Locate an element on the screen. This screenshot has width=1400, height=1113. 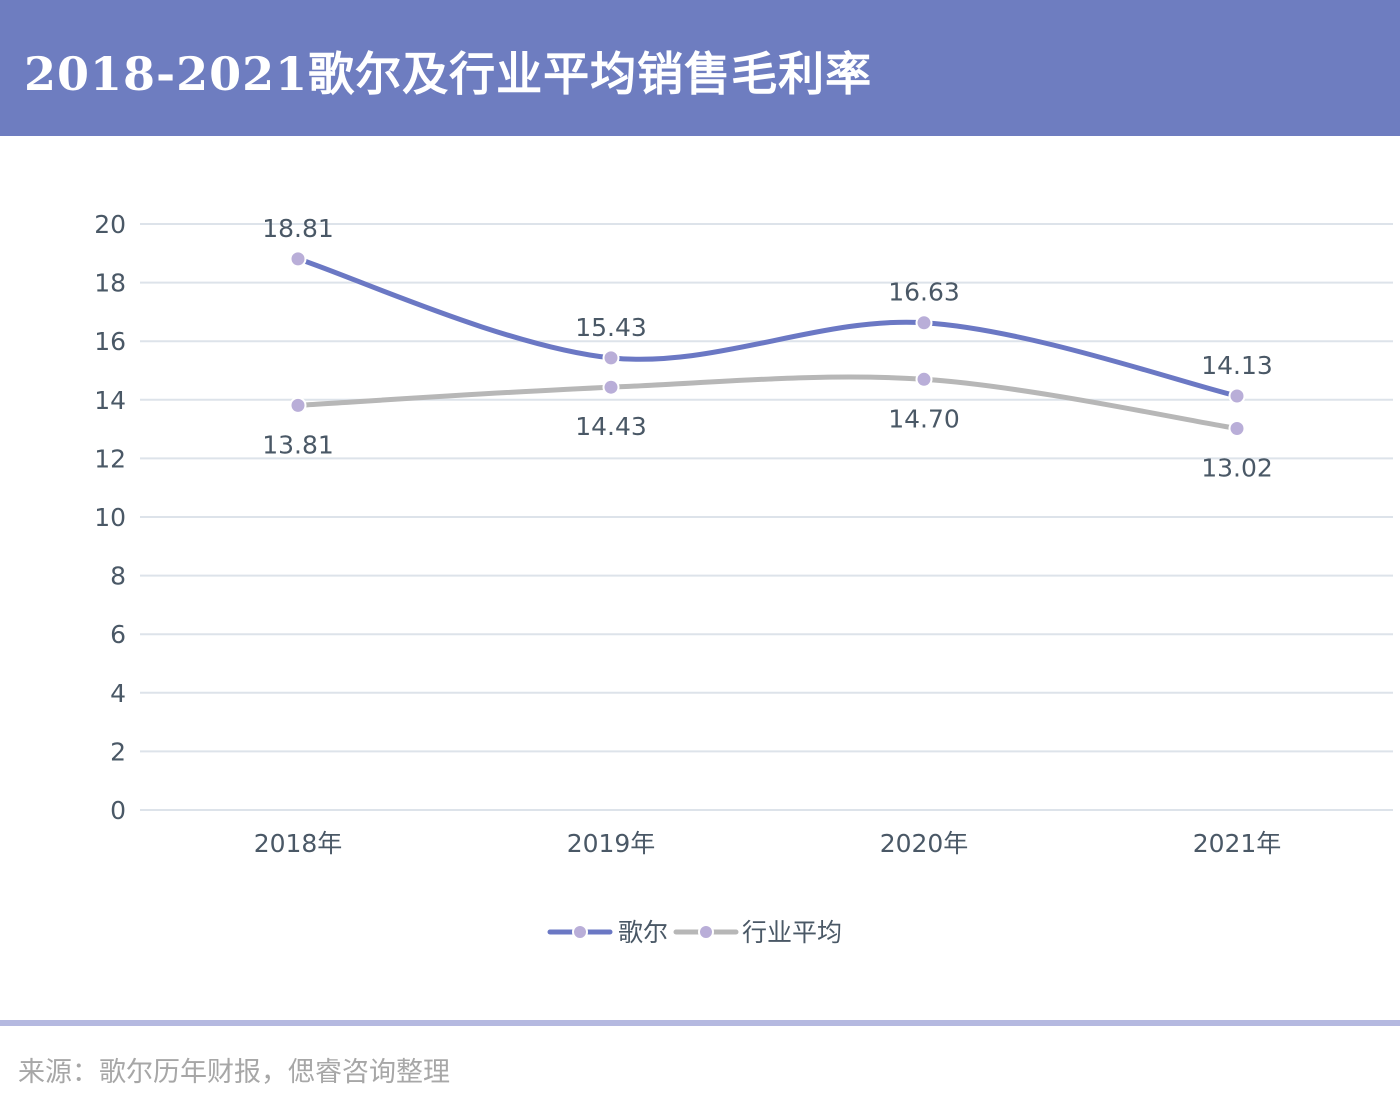
footer-divider is located at coordinates (700, 1023).